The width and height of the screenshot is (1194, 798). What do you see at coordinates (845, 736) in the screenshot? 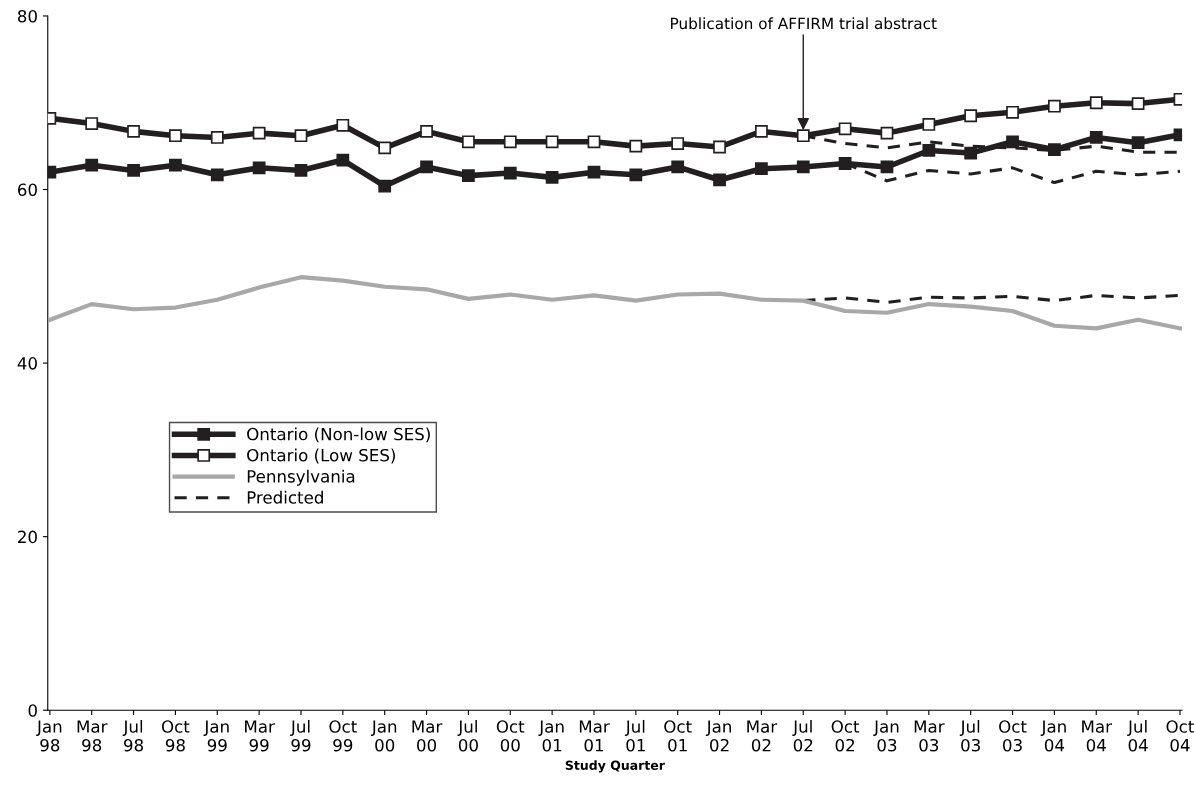
I see `x-tick-label: Oct 02` at bounding box center [845, 736].